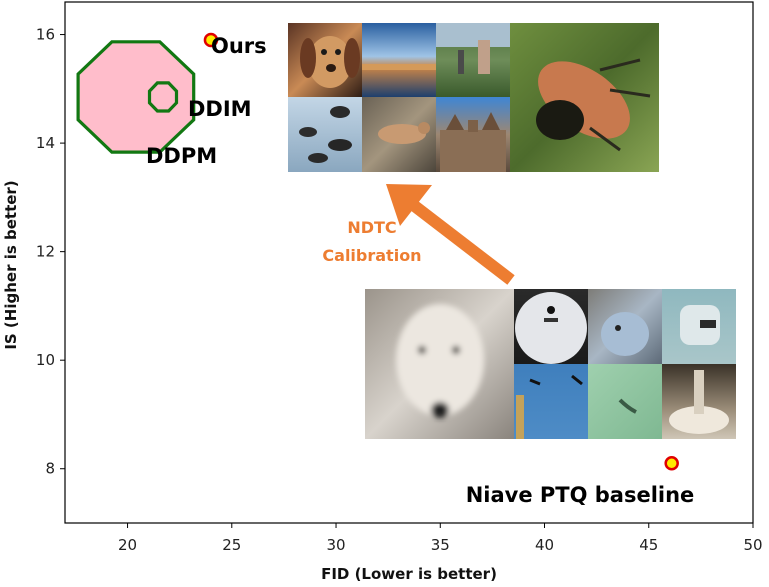 The width and height of the screenshot is (769, 587). Describe the element at coordinates (439, 364) in the screenshot. I see `thumb-white-dog-large` at that location.